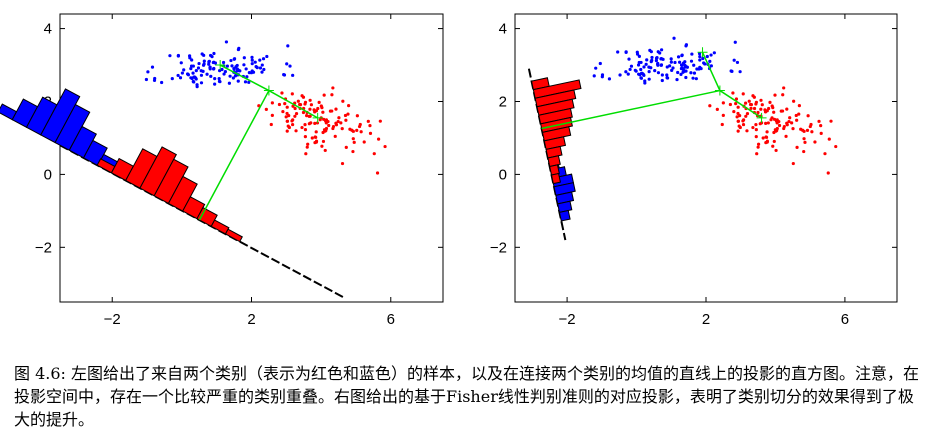  I want to click on x-tick-label: −2, so click(567, 319).